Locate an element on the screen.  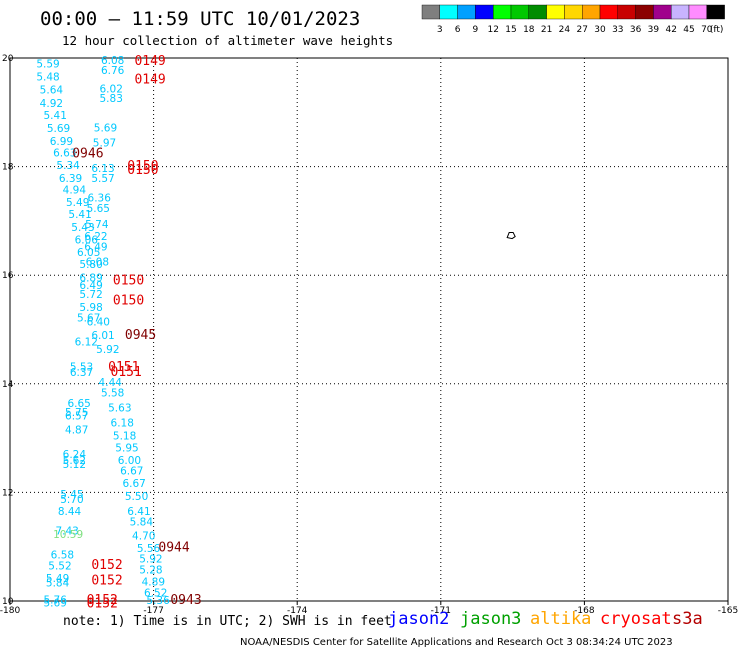
swh-value: 10.59 is located at coordinates (68, 535).